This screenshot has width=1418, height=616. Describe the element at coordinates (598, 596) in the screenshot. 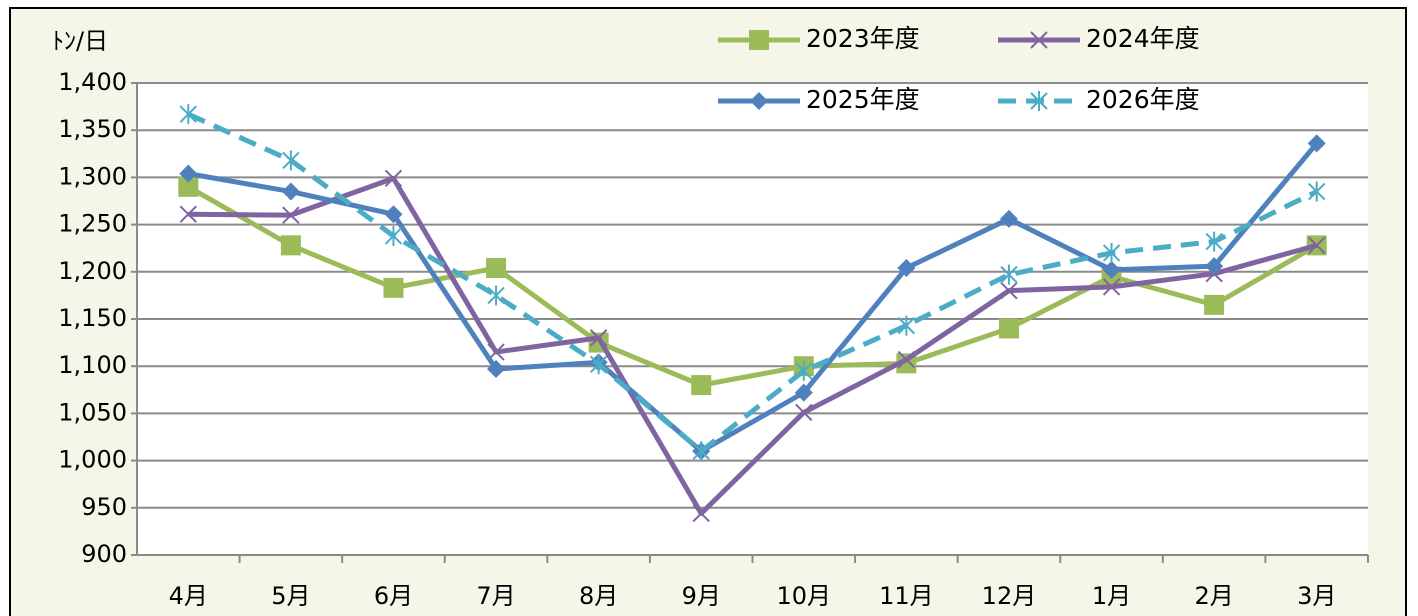

I see `x-tick-label: 8月` at that location.